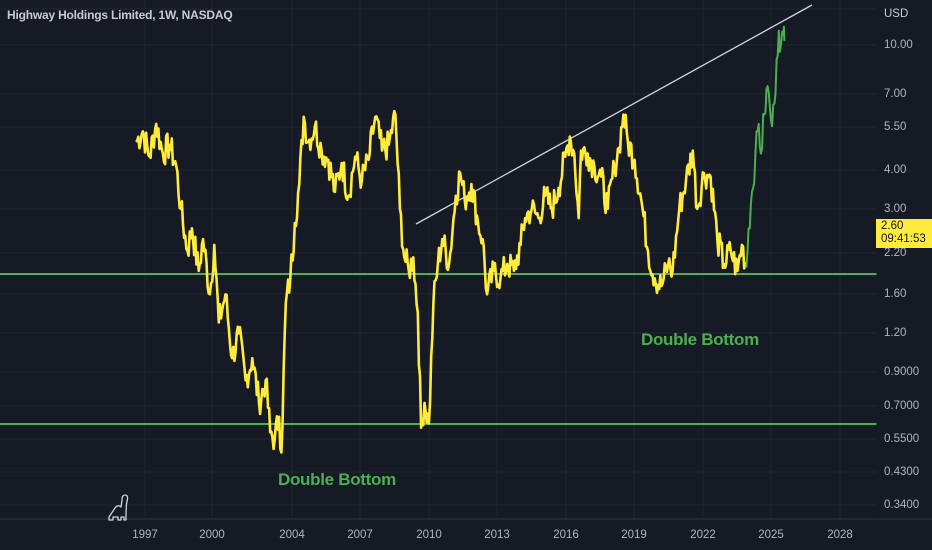  I want to click on chart-title: Highway Holdings Limited, 1W, NASDAQ, so click(120, 15).